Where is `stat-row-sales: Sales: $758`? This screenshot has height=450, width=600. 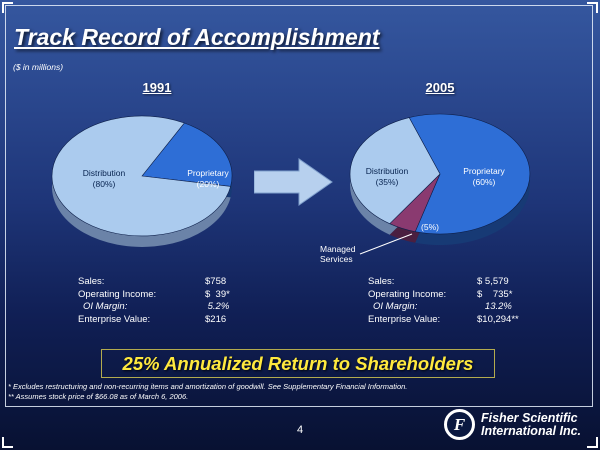 stat-row-sales: Sales: $758 is located at coordinates (152, 281).